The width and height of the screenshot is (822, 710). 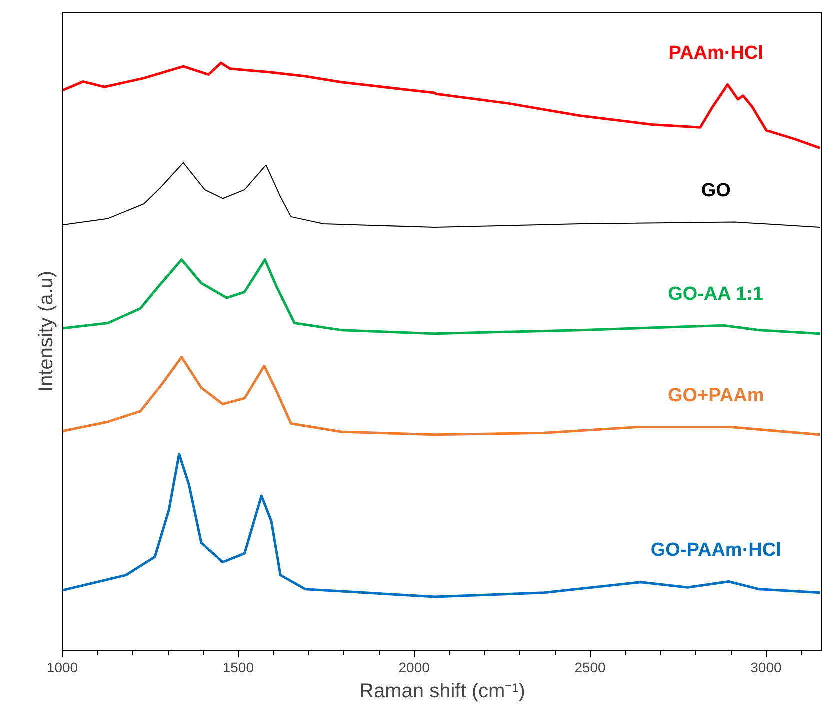 I want to click on x-tick-label: 2000, so click(x=414, y=668).